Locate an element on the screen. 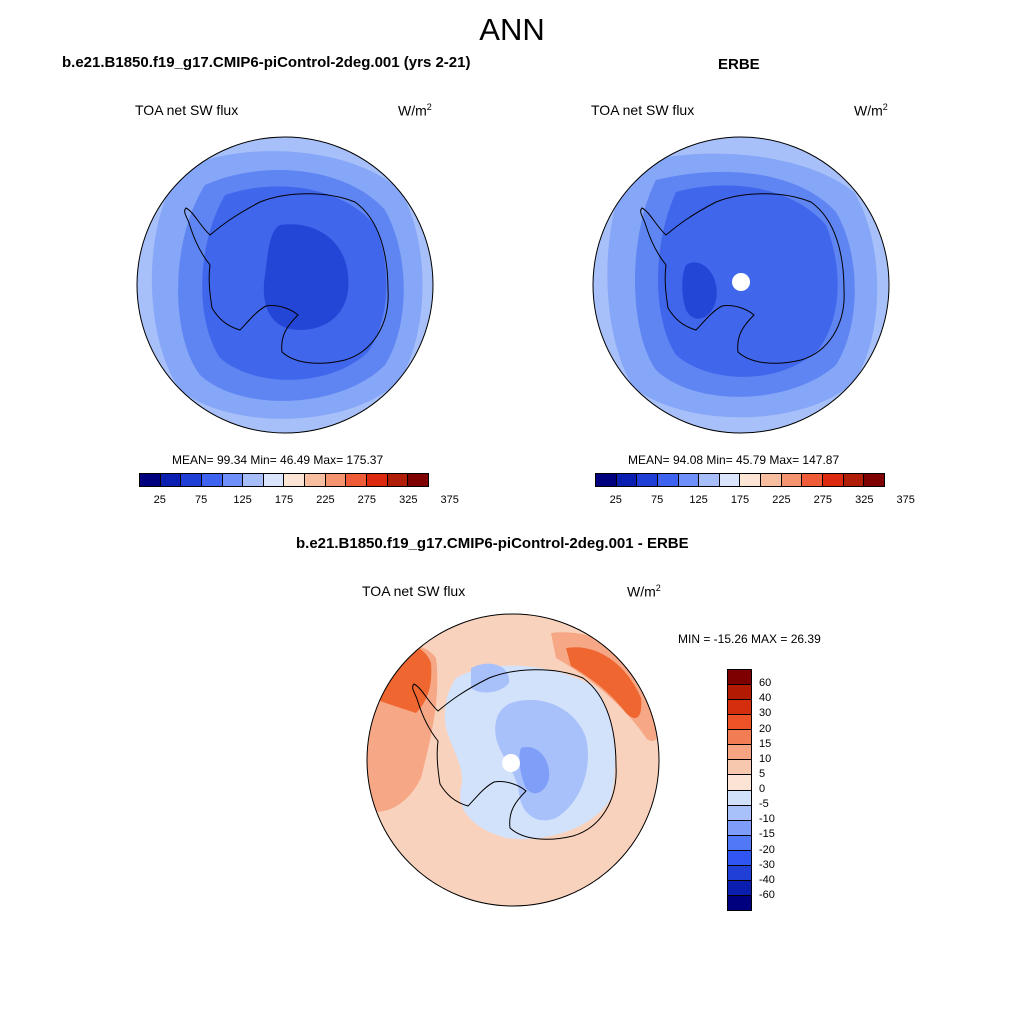 Image resolution: width=1024 pixels, height=1024 pixels. diff-hot-band-east is located at coordinates (604, 682).